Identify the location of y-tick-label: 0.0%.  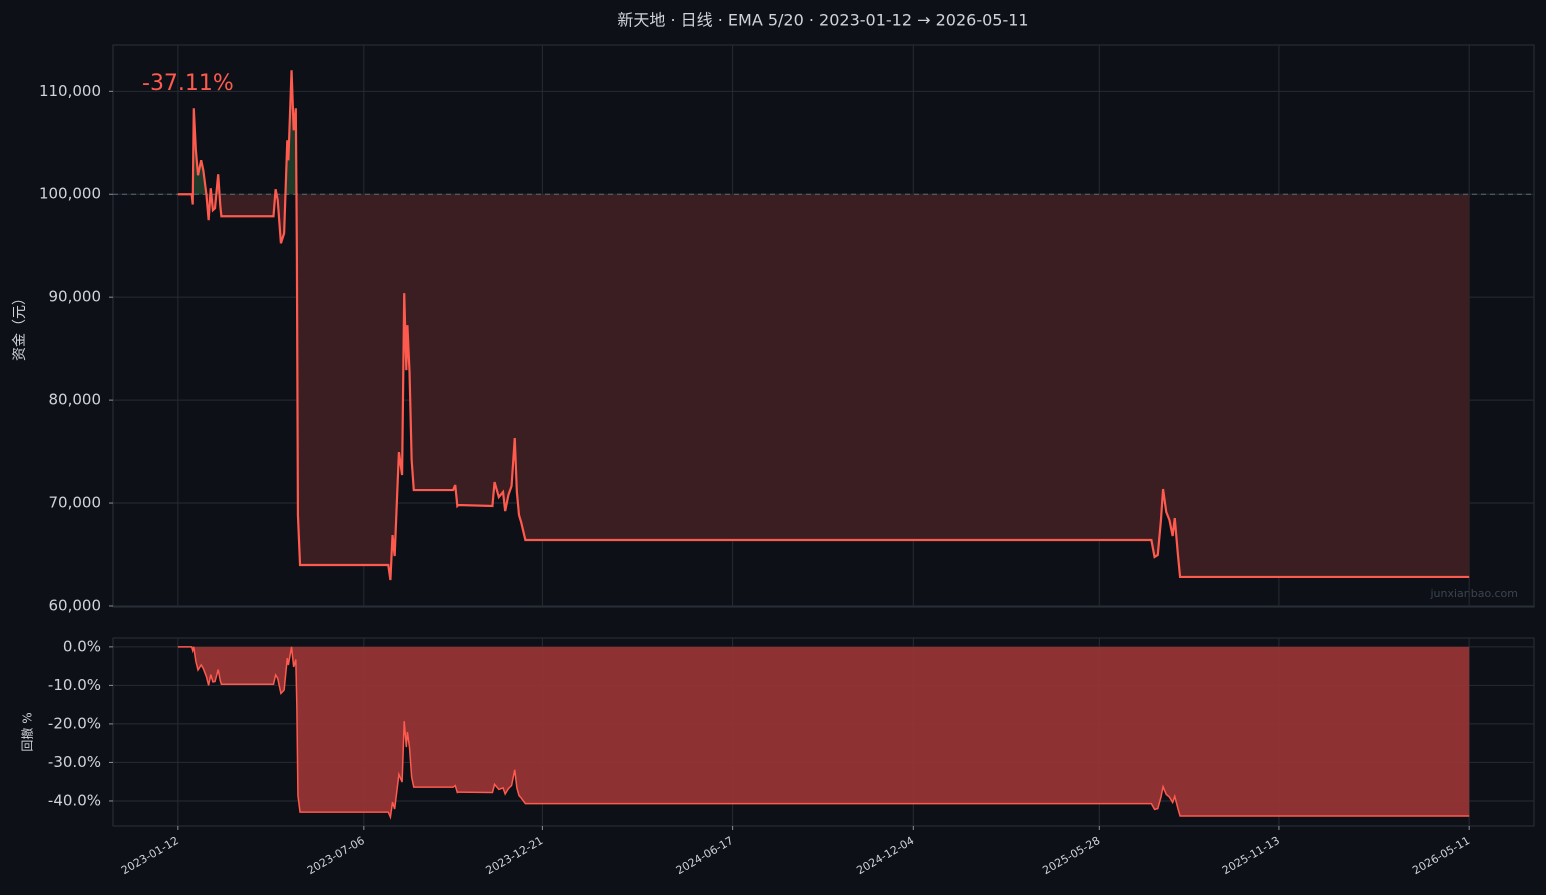
(82, 646).